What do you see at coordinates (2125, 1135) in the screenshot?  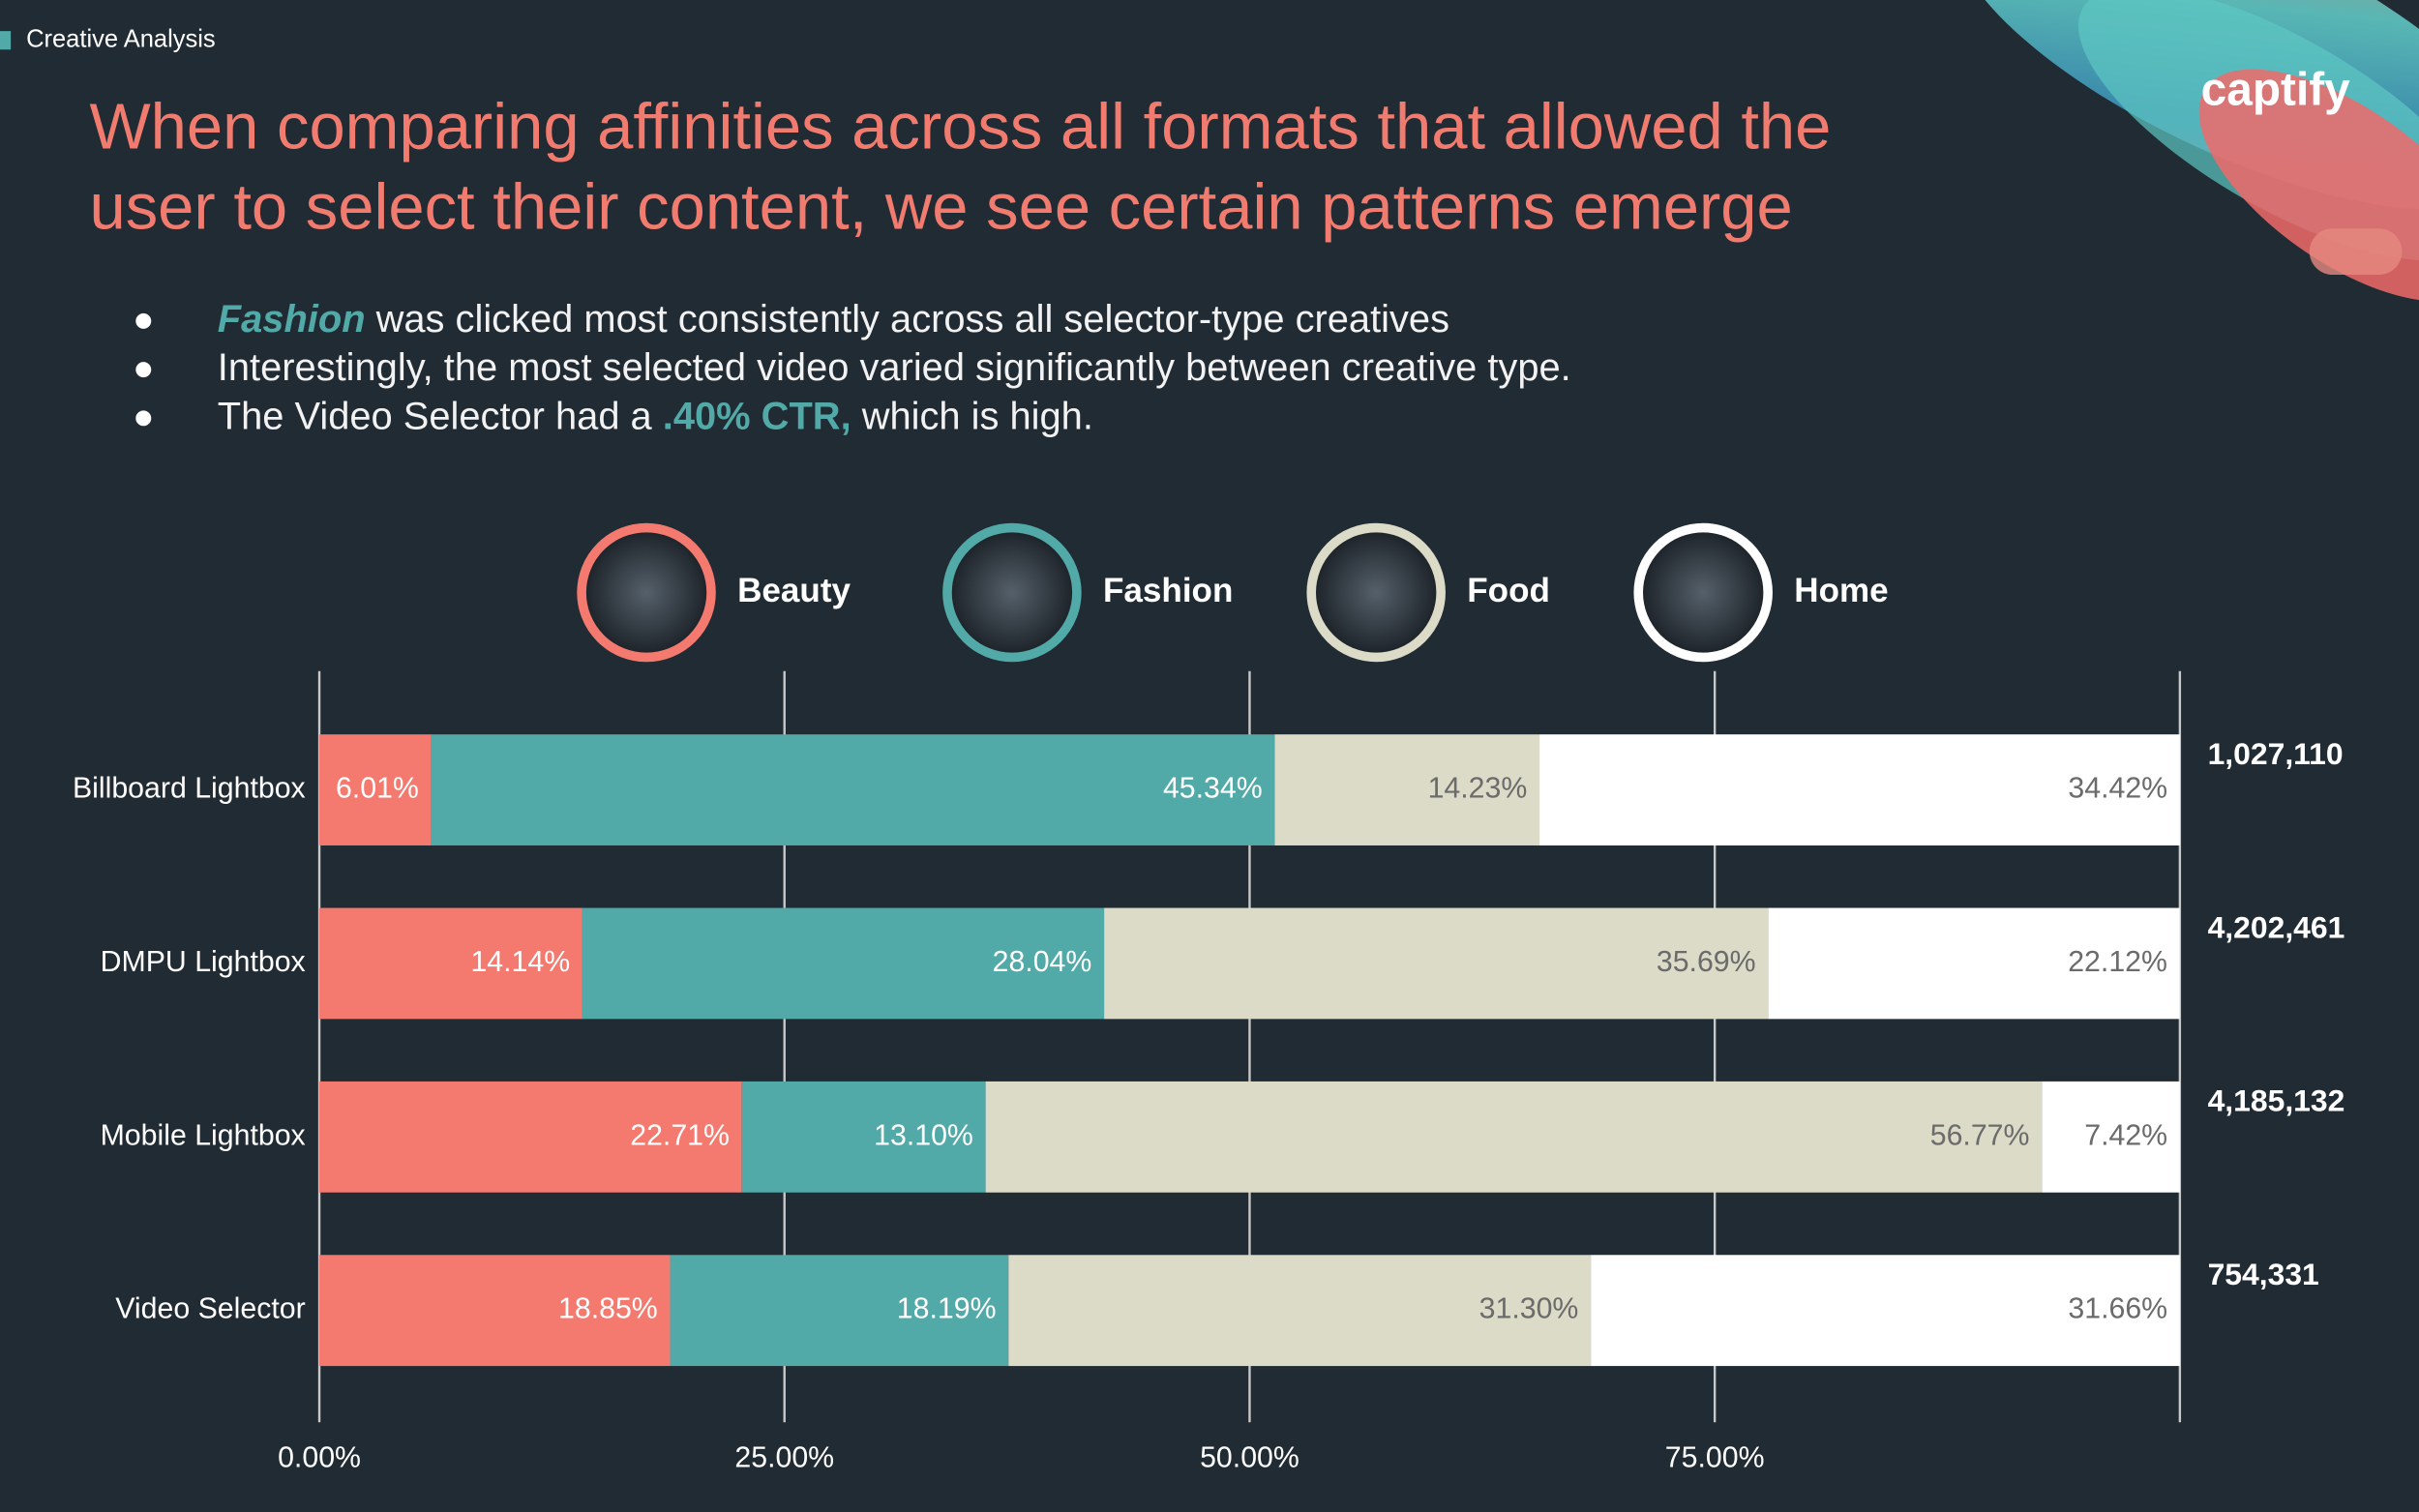 I see `value-label: 7.42%` at bounding box center [2125, 1135].